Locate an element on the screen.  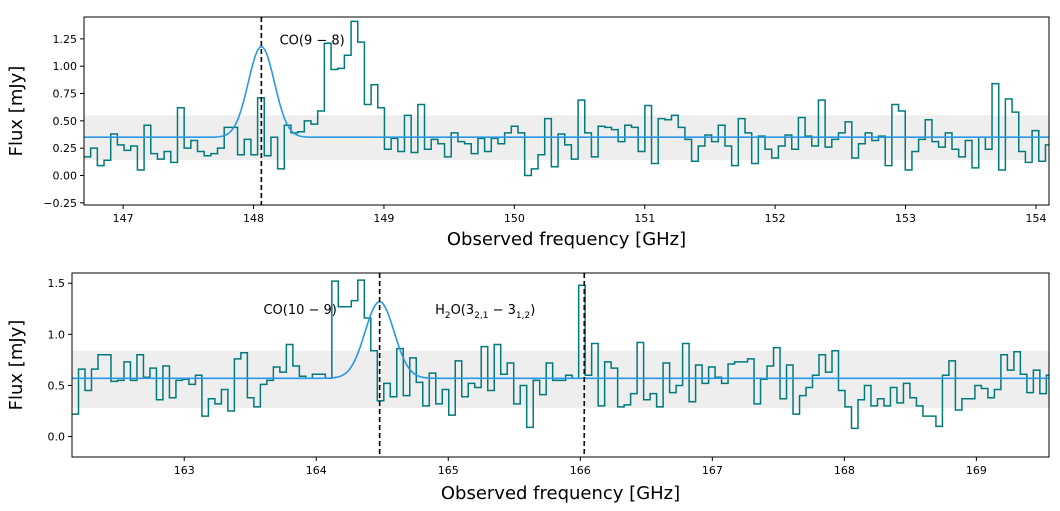
gaussian-fit-line is located at coordinates (560, 340).